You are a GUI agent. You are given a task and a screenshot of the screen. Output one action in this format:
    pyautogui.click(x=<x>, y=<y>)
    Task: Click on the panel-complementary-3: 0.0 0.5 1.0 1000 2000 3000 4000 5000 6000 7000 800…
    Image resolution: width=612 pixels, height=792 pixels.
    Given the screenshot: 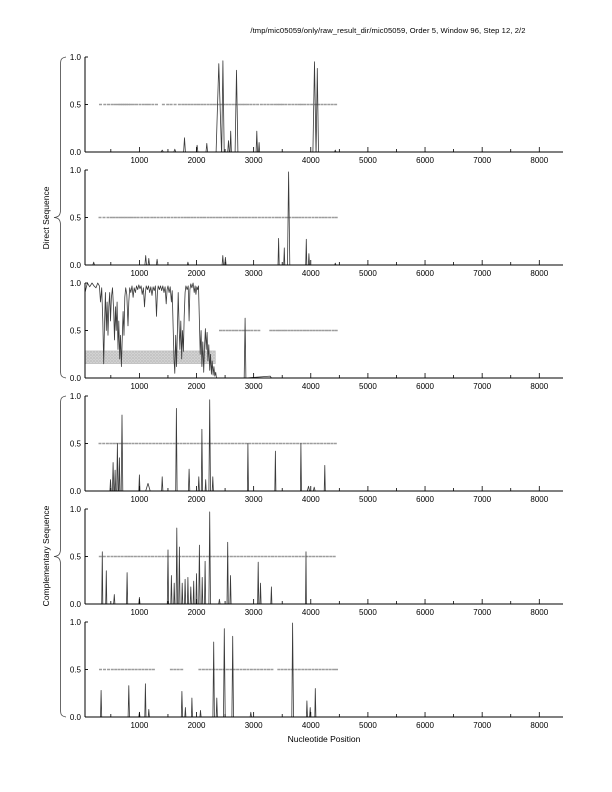 What is the action you would take?
    pyautogui.click(x=316, y=674)
    